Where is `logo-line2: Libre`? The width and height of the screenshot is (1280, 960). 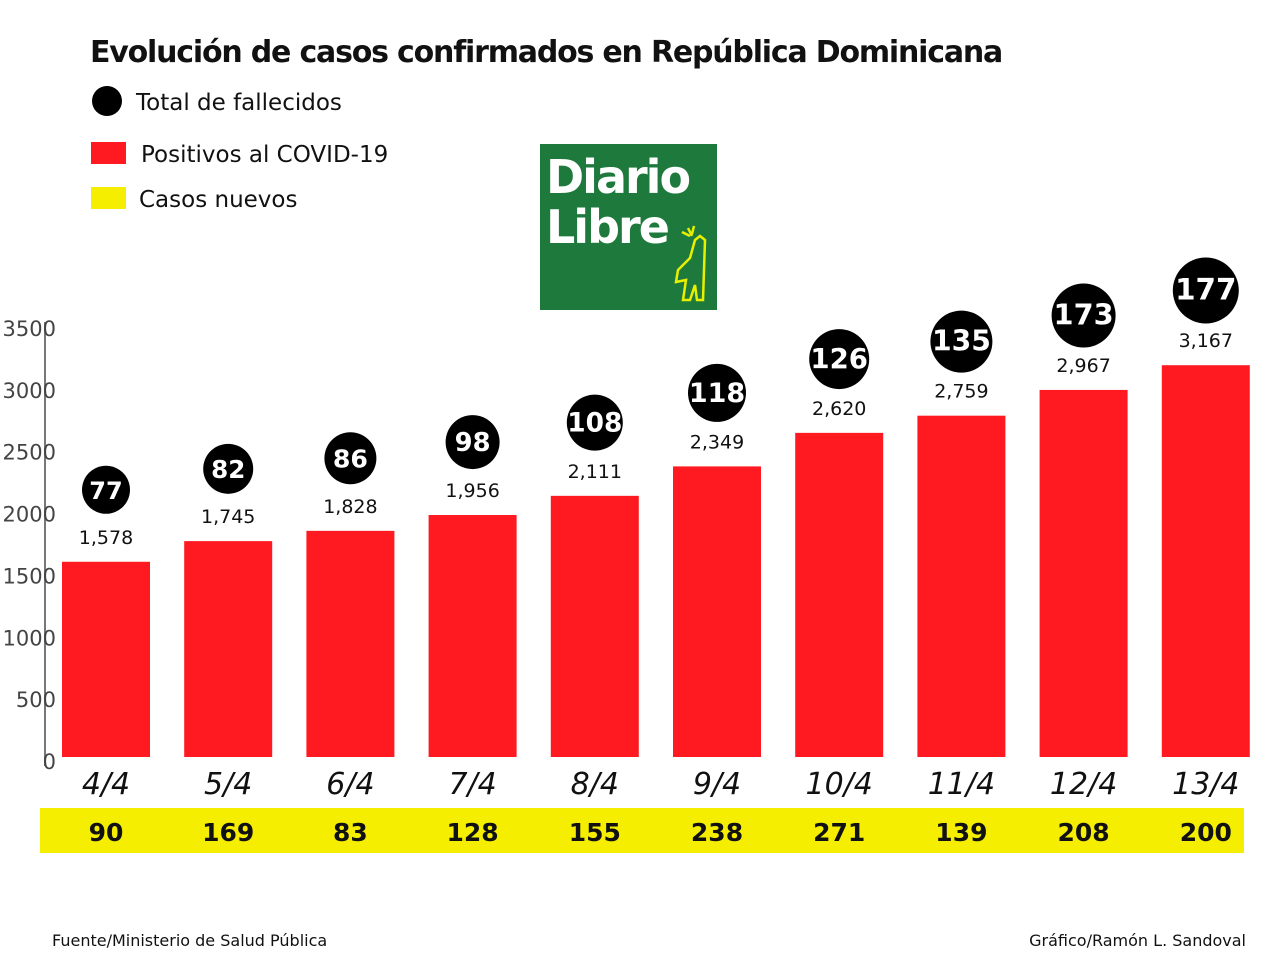 logo-line2: Libre is located at coordinates (607, 227).